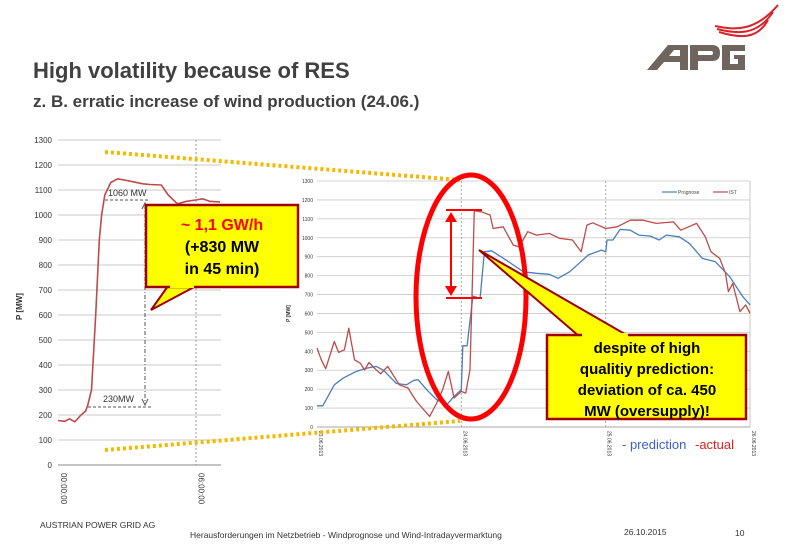 The image size is (800, 547). Describe the element at coordinates (46, 390) in the screenshot. I see `left-y-tick-label: 300` at that location.